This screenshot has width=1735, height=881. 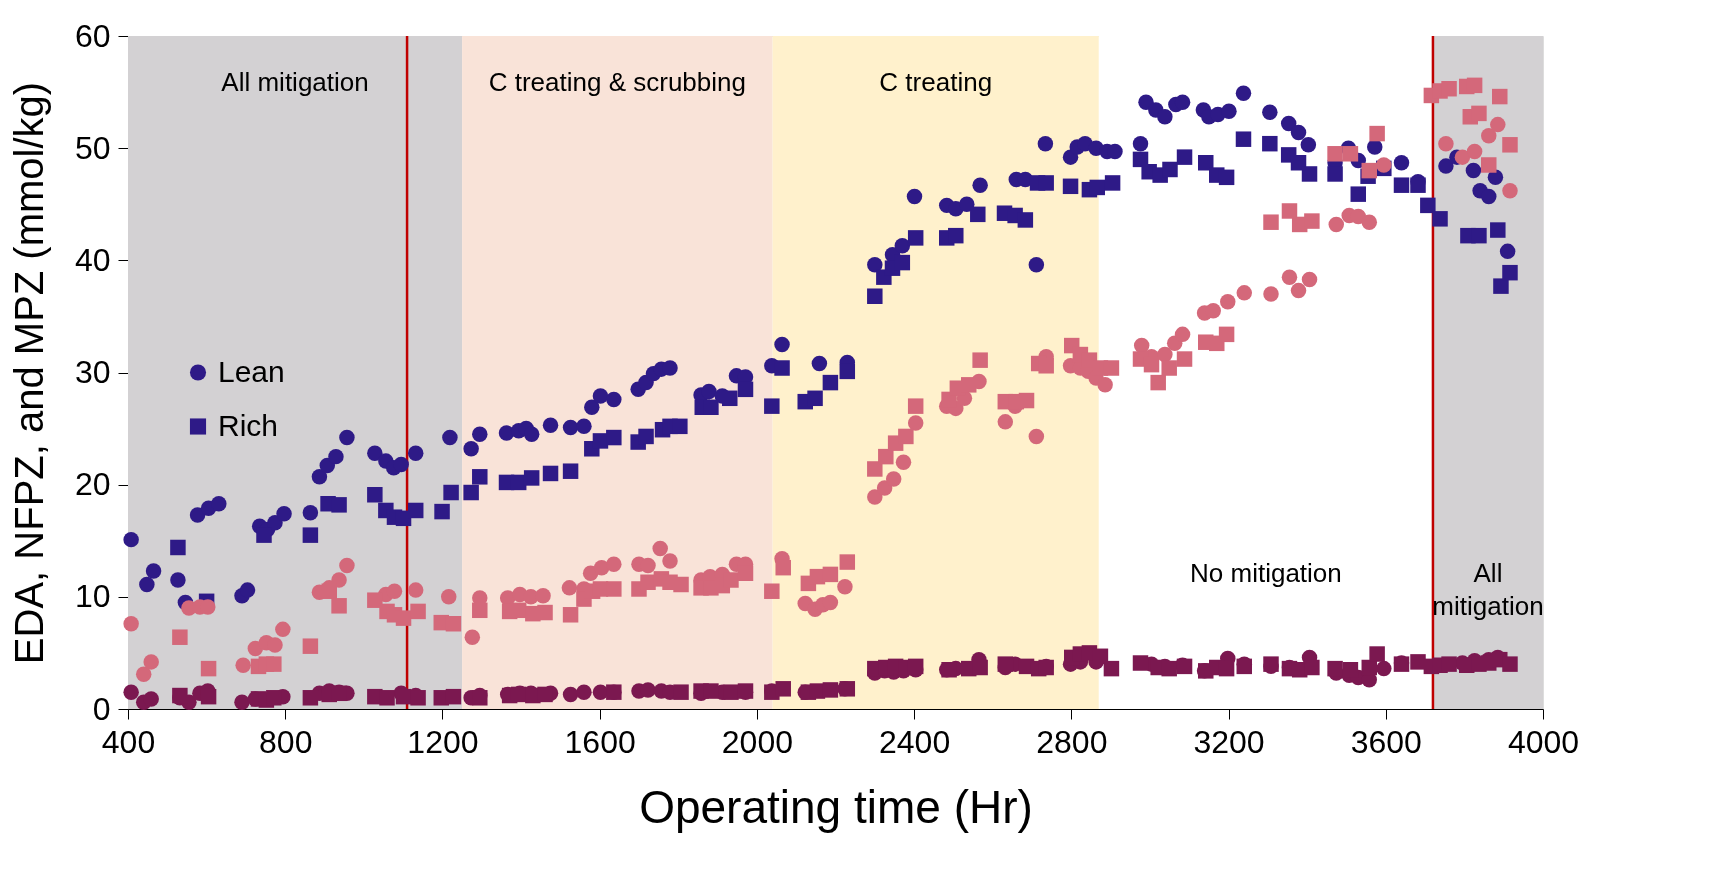 What do you see at coordinates (915, 741) in the screenshot?
I see `x-tick-label: 2400` at bounding box center [915, 741].